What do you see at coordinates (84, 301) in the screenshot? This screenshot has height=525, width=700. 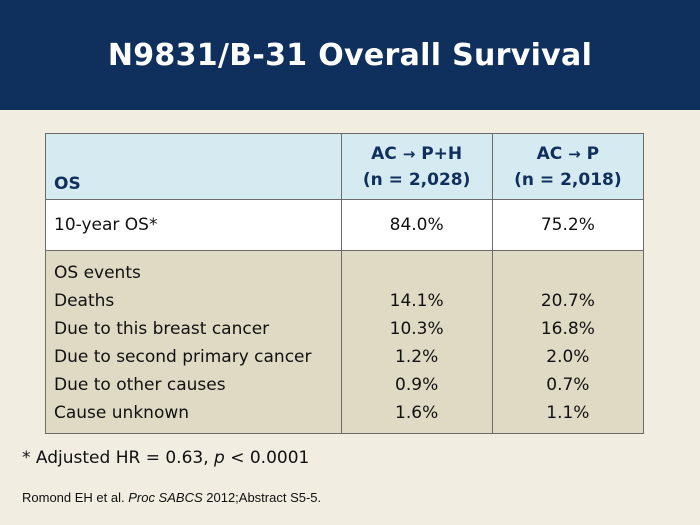 I see `events-label: Deaths` at bounding box center [84, 301].